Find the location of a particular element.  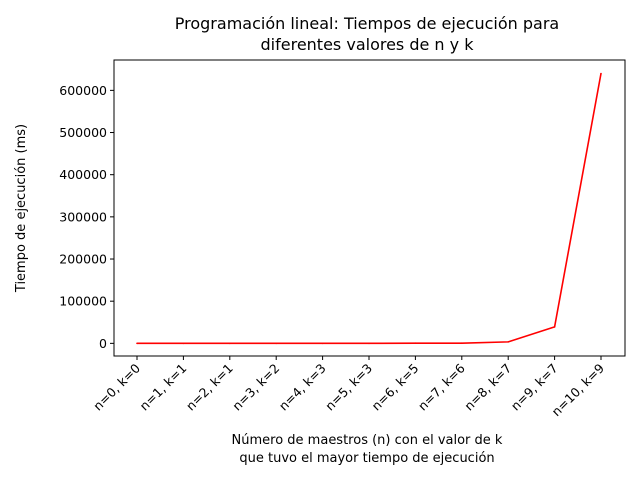

x-tick-label: n=5, k=3 is located at coordinates (348, 387).